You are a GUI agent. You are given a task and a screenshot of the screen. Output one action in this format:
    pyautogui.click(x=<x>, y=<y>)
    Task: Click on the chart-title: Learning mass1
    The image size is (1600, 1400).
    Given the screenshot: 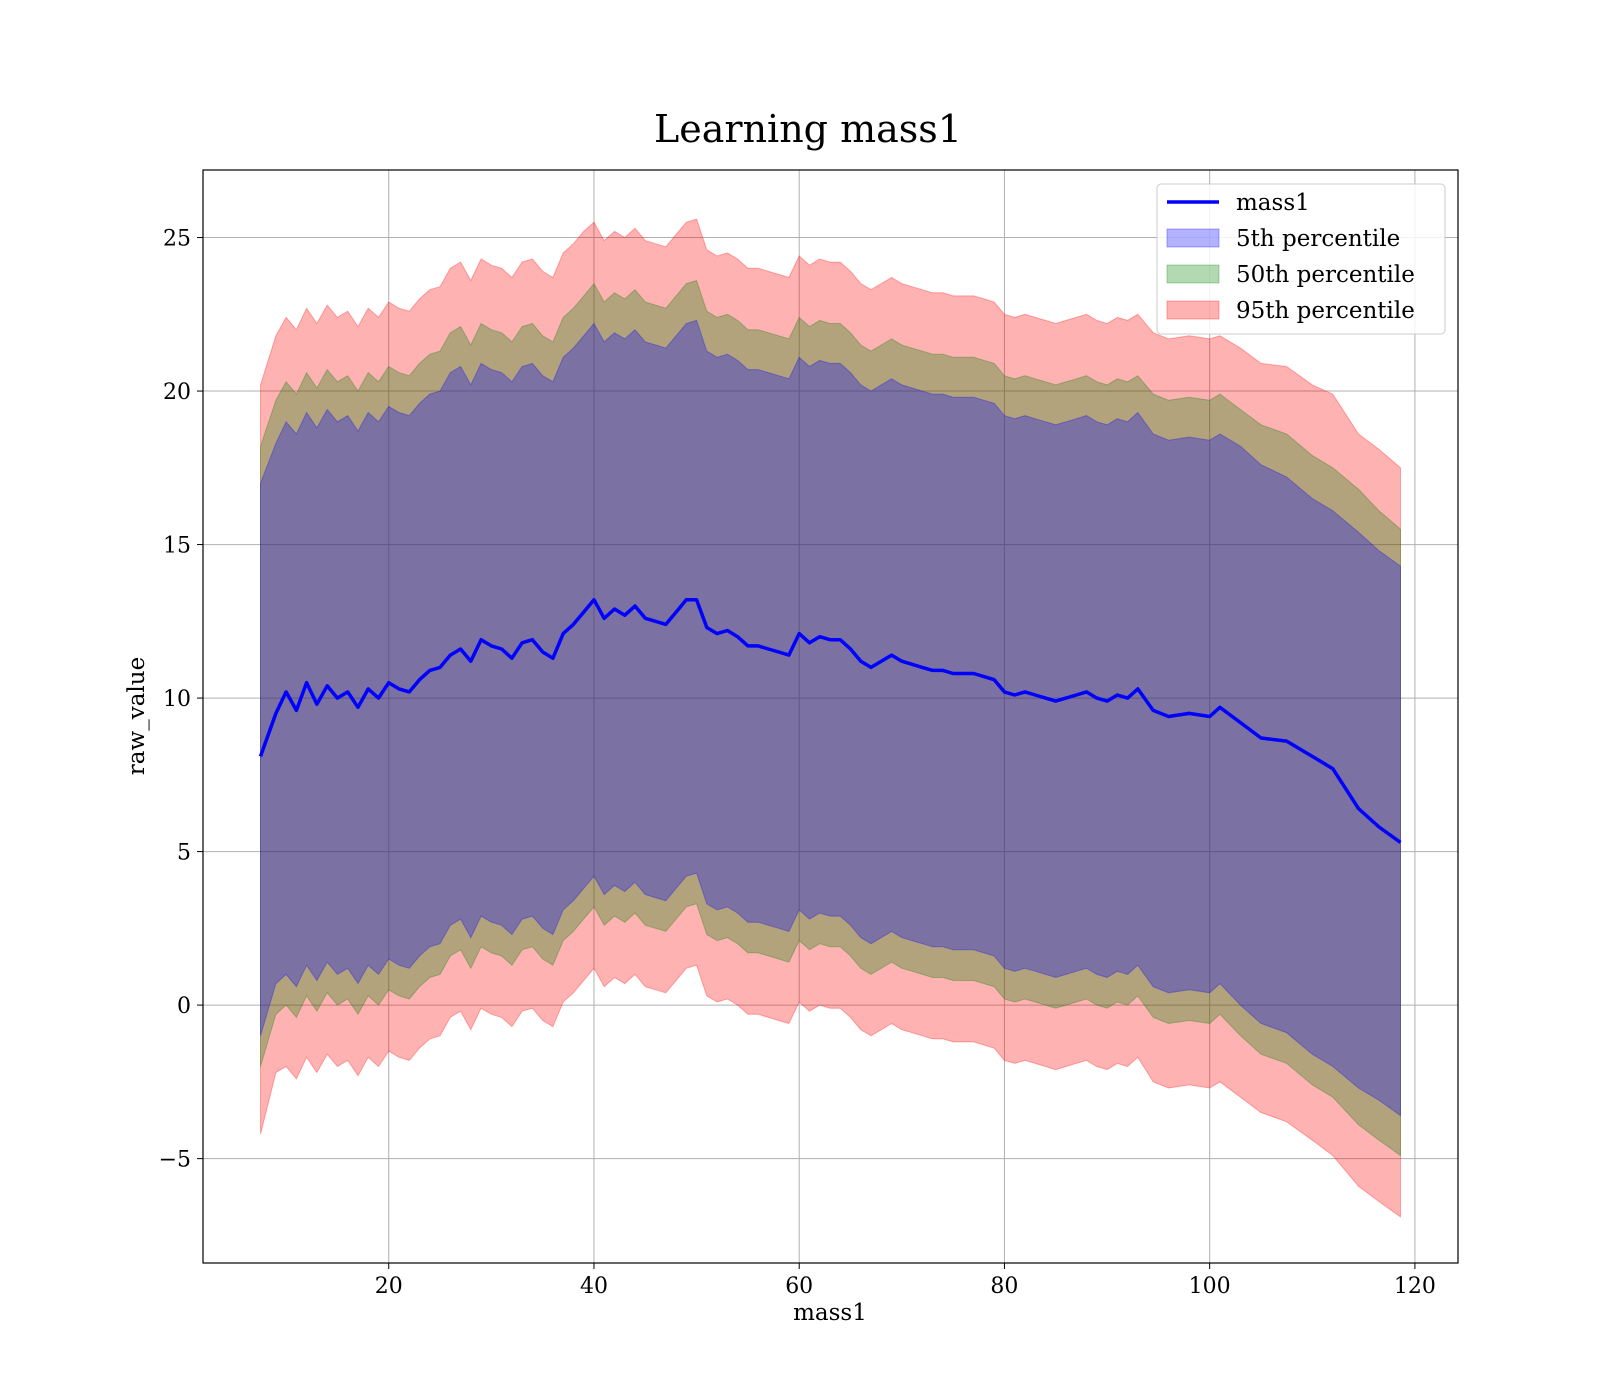 What is the action you would take?
    pyautogui.click(x=808, y=129)
    